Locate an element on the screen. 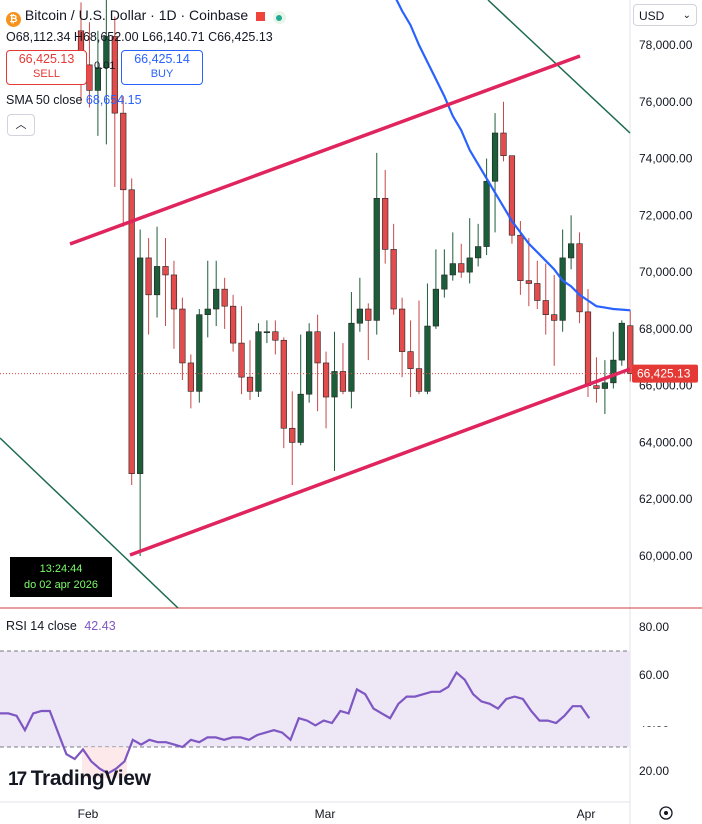 This screenshot has height=824, width=702. symbol-header: ₿ Bitcoin / U.S. Dollar · 1D · Coinbase is located at coordinates (146, 17).